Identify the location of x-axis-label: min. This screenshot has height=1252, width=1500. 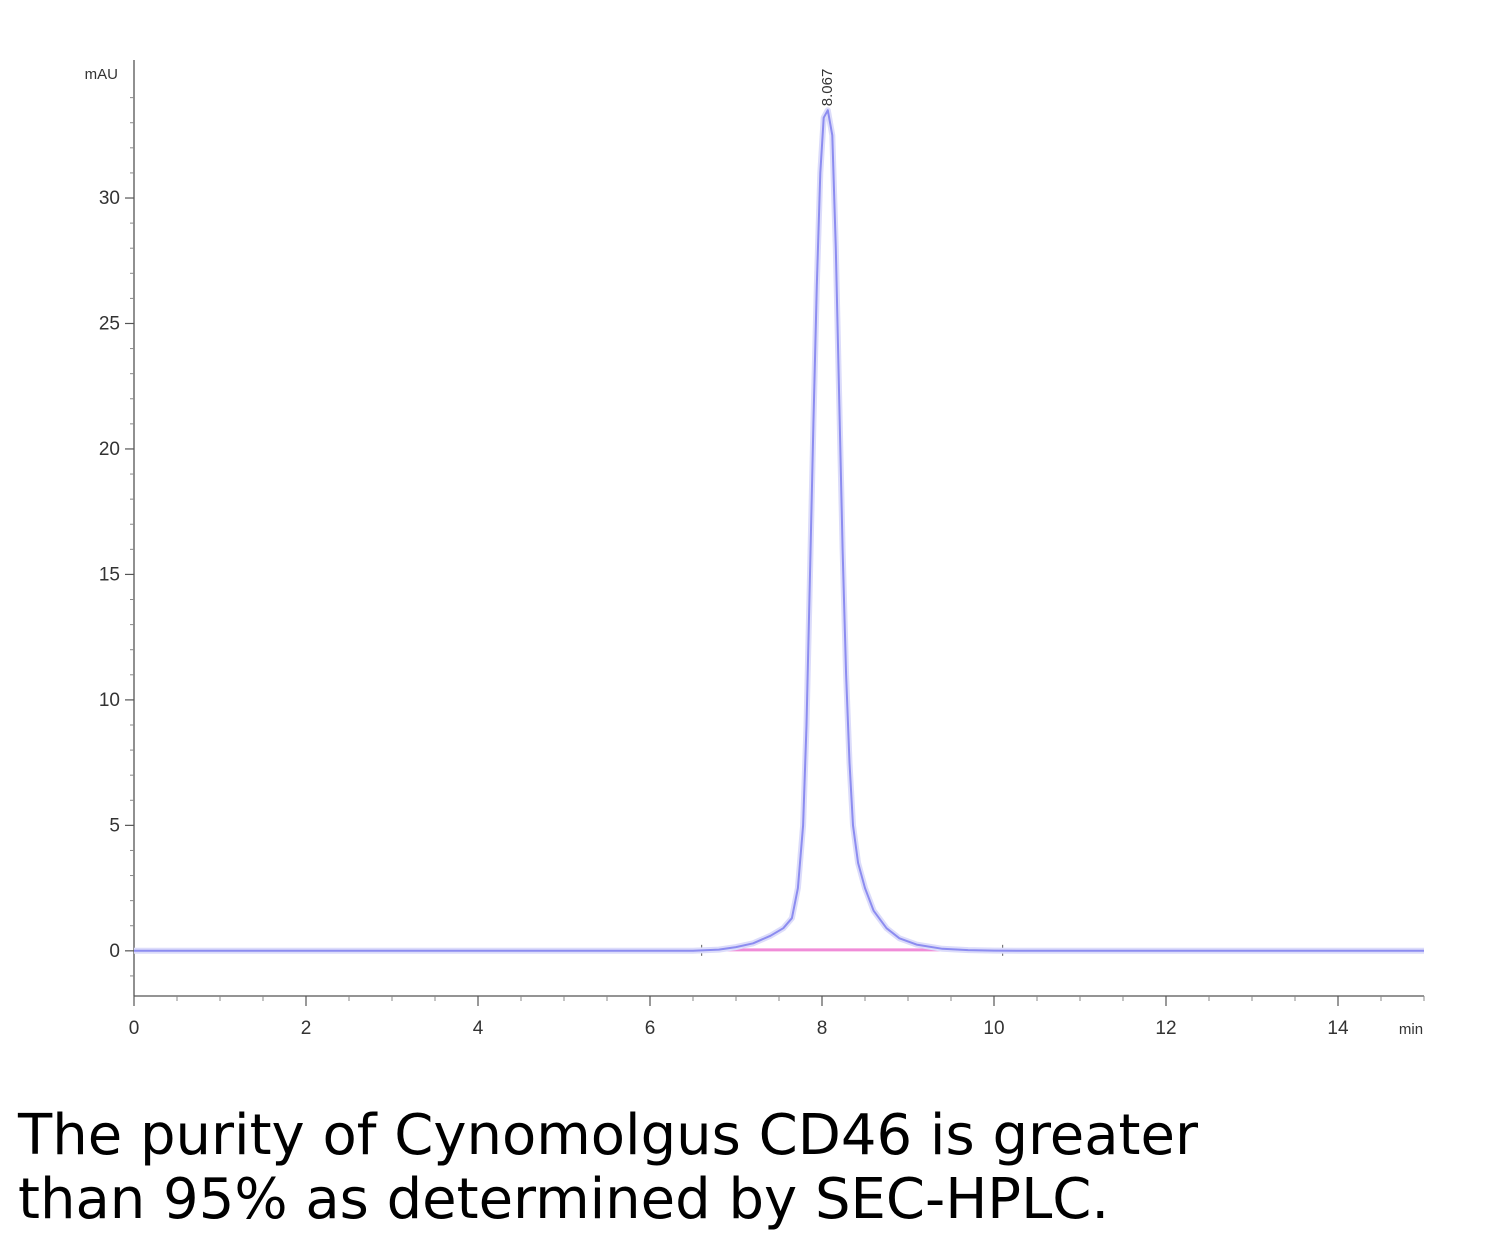
(1411, 1029).